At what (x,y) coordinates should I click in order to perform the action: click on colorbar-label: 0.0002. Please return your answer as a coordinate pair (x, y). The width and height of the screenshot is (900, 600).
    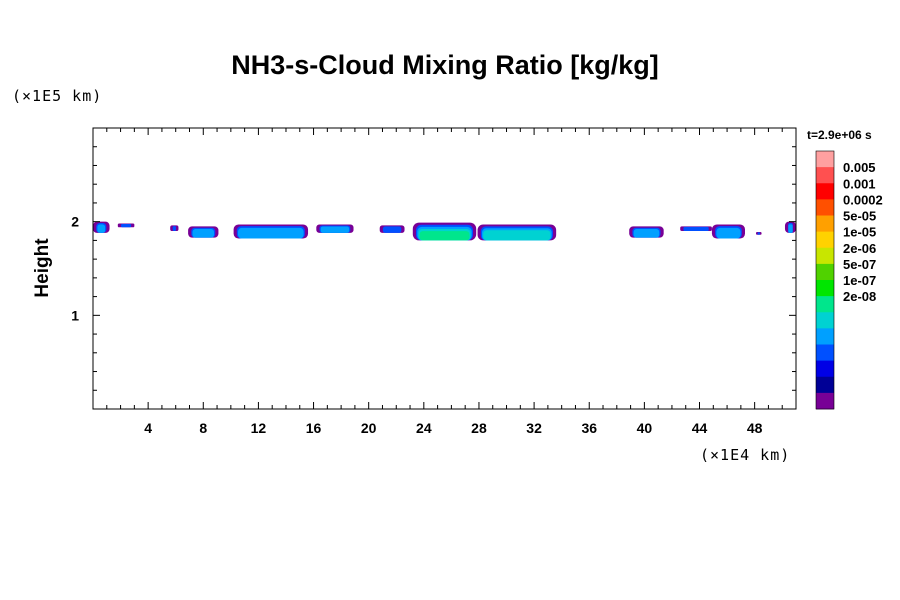
    Looking at the image, I should click on (863, 199).